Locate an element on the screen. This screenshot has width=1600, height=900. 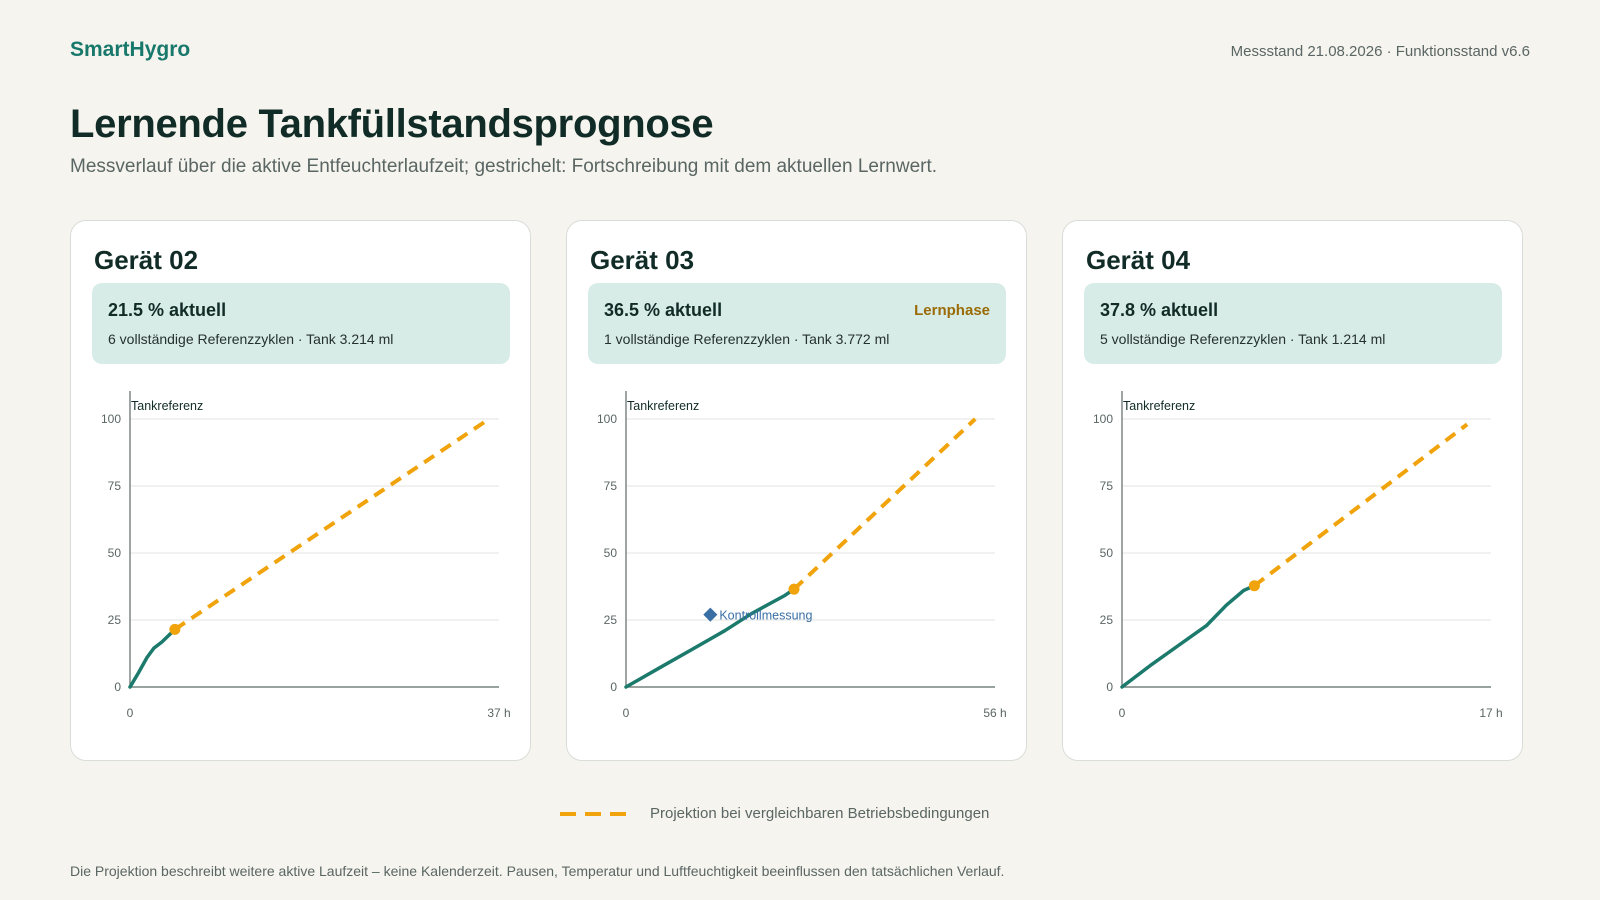
device-title: Gerät 02 is located at coordinates (146, 260).